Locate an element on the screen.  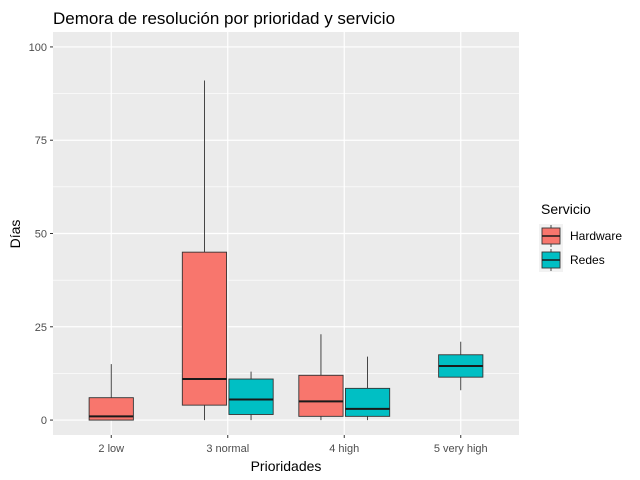
legend-label: Redes is located at coordinates (587, 260).